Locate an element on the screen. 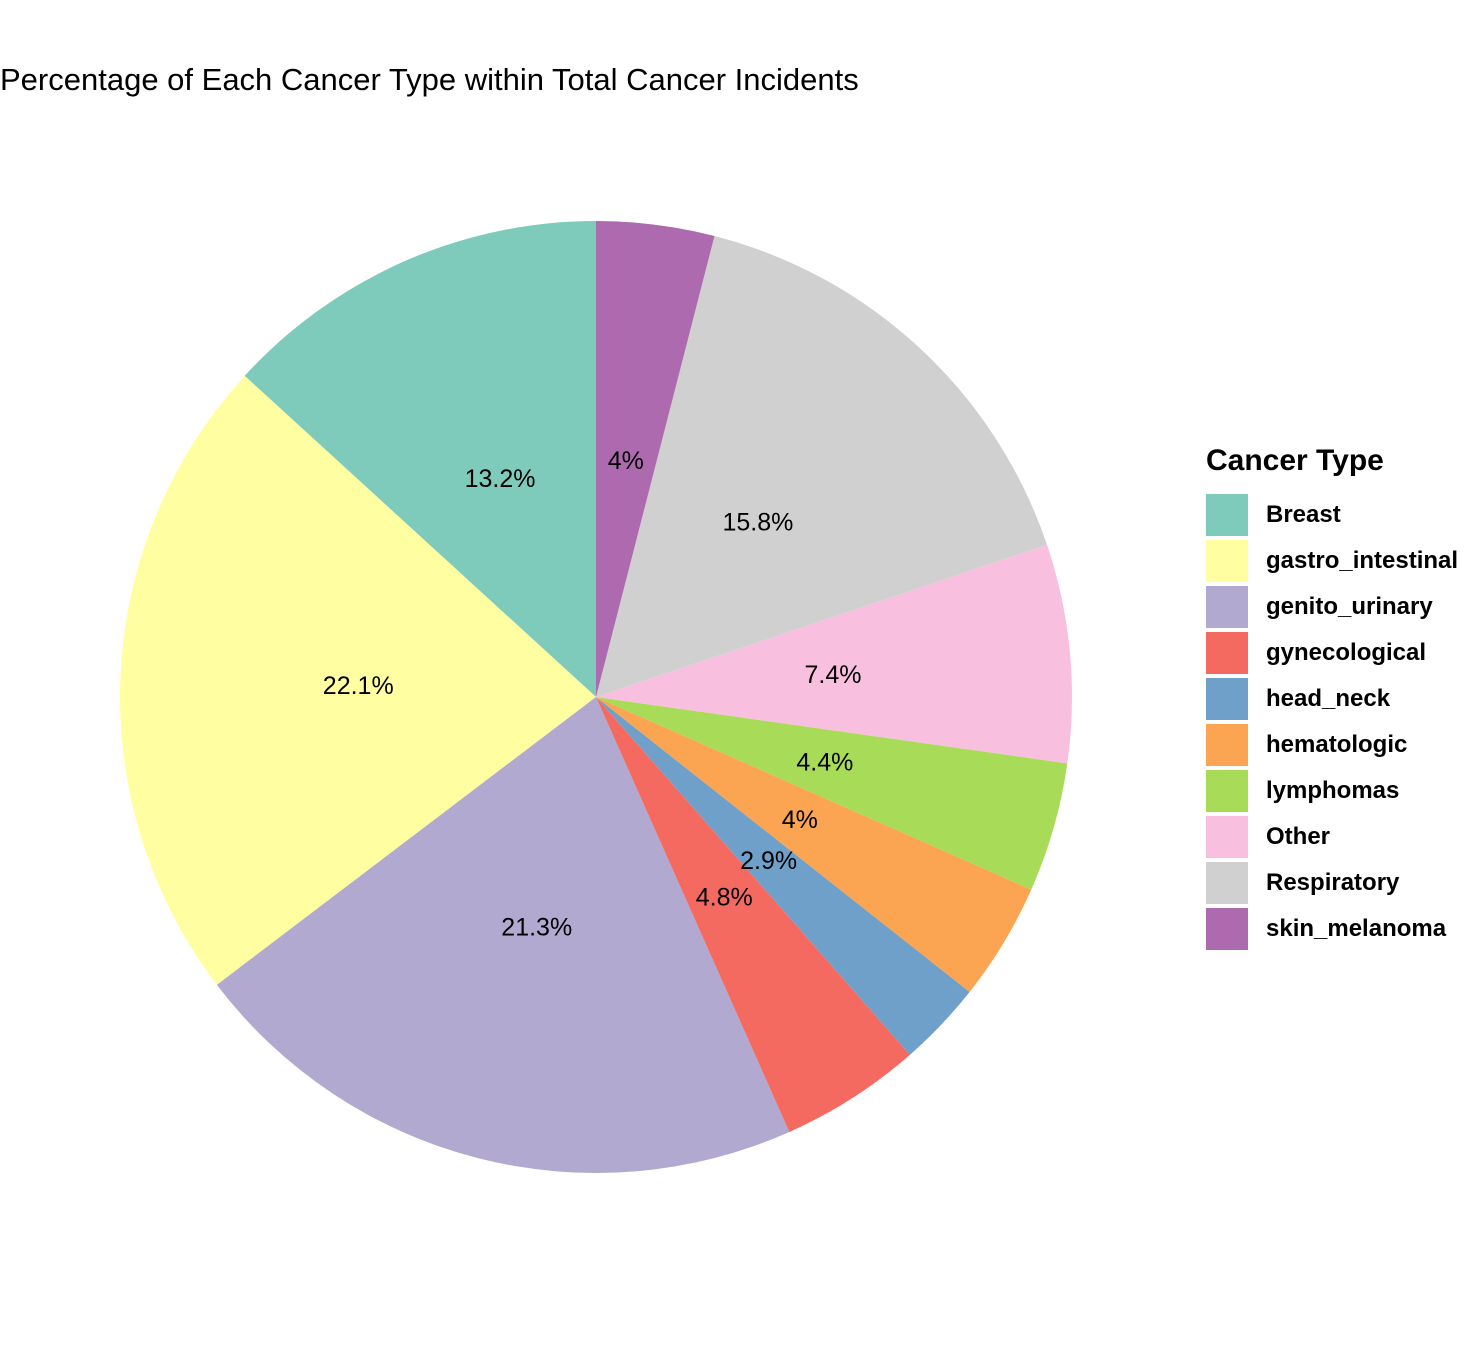 This screenshot has height=1348, width=1480. pie-slice-hematologic is located at coordinates (814, 844).